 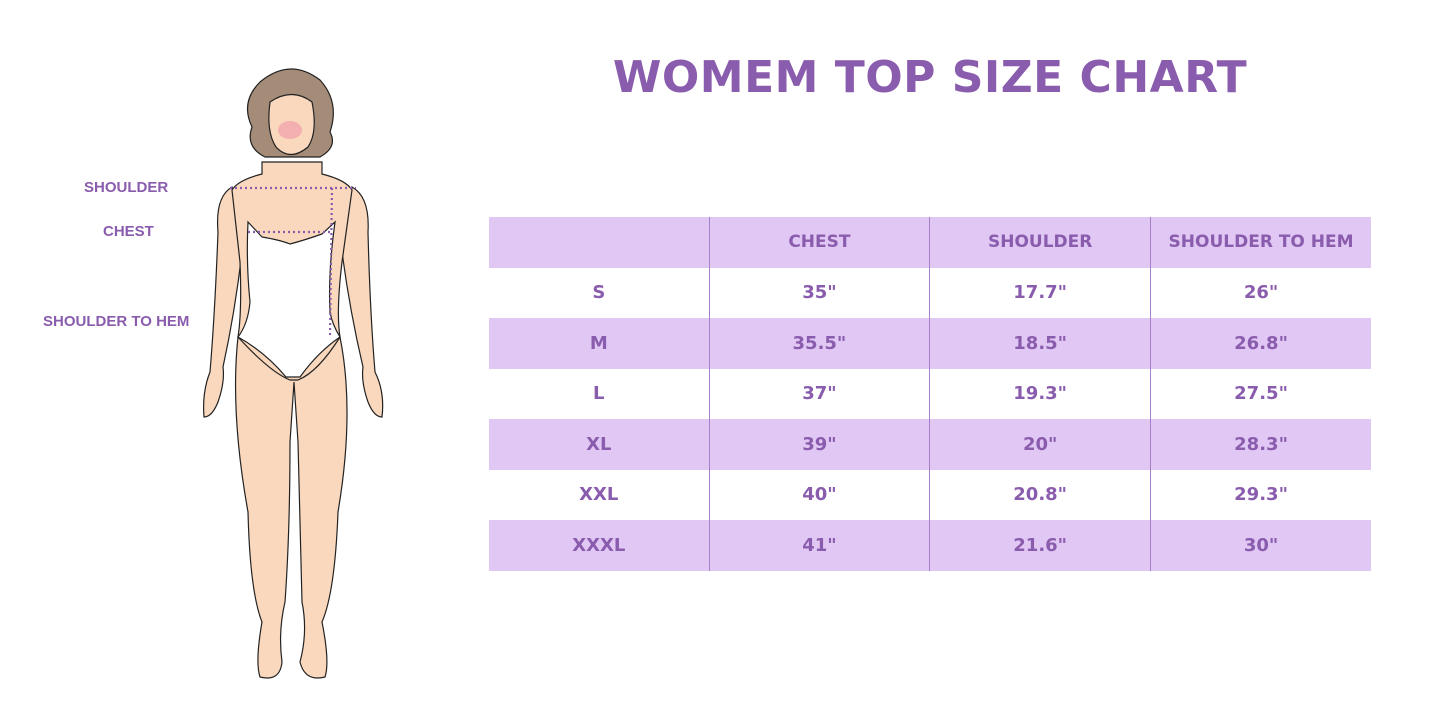 What do you see at coordinates (1040, 444) in the screenshot?
I see `shoulder-cell: 20"` at bounding box center [1040, 444].